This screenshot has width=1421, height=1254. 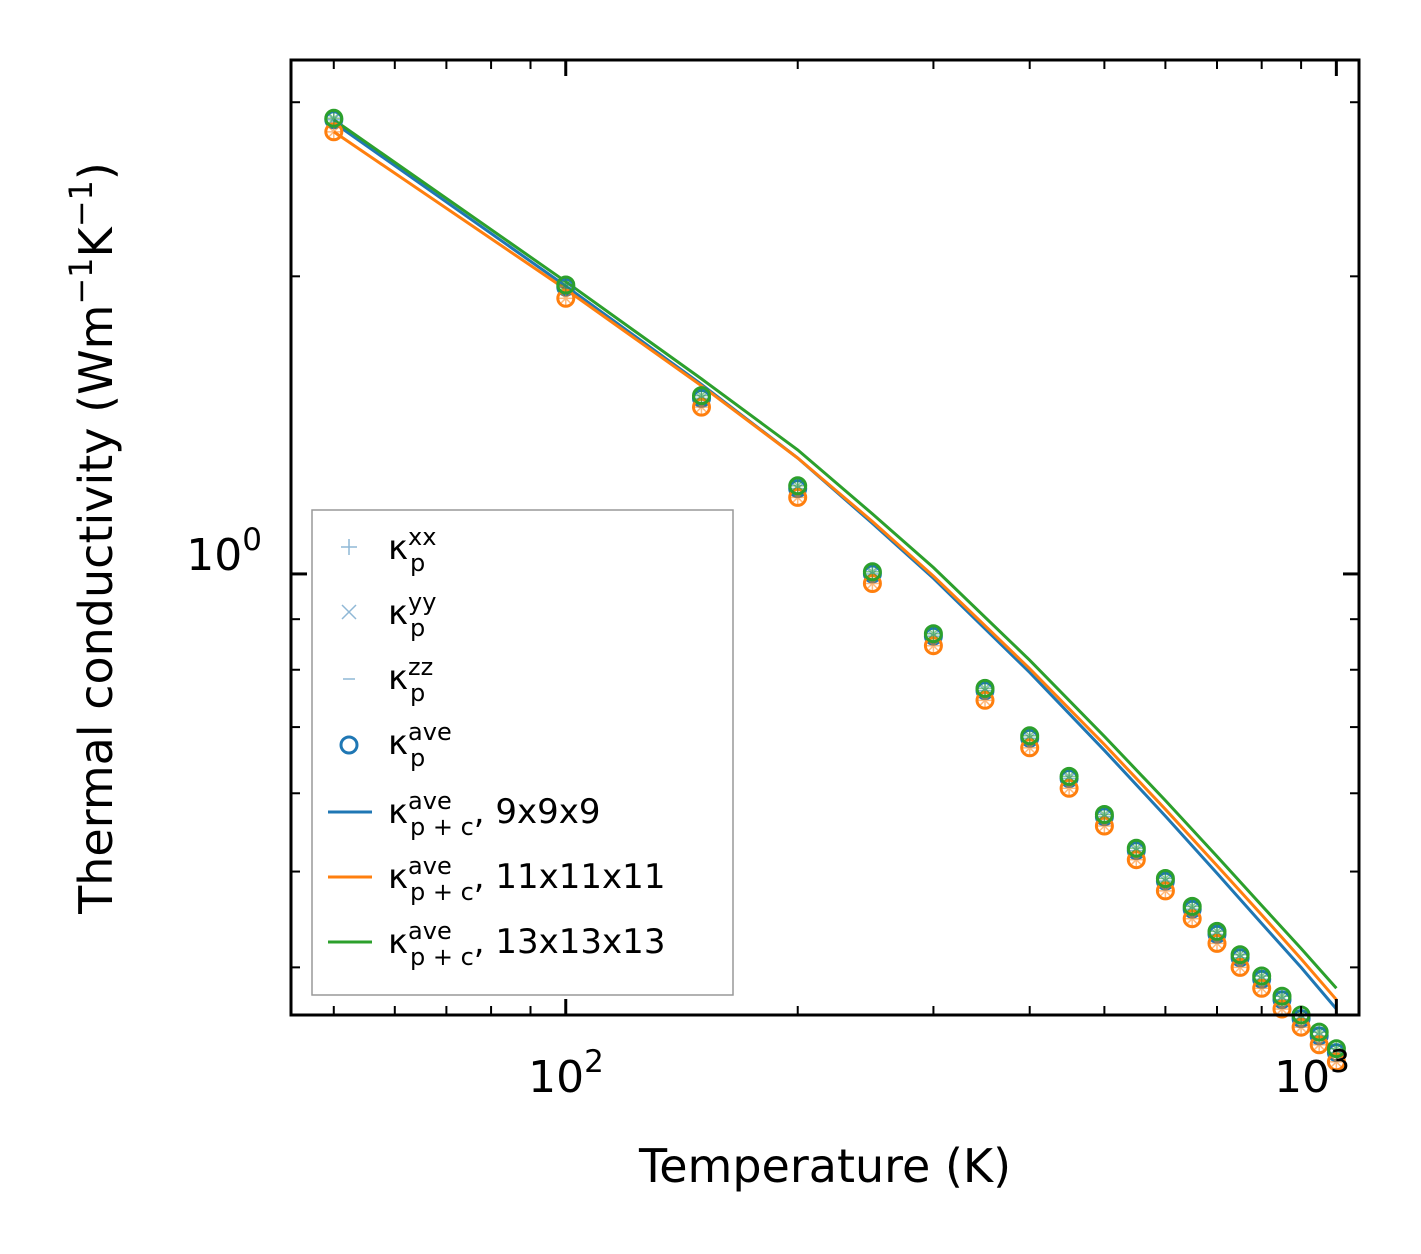 I want to click on marker-components-s2-p13, so click(x=1216, y=931).